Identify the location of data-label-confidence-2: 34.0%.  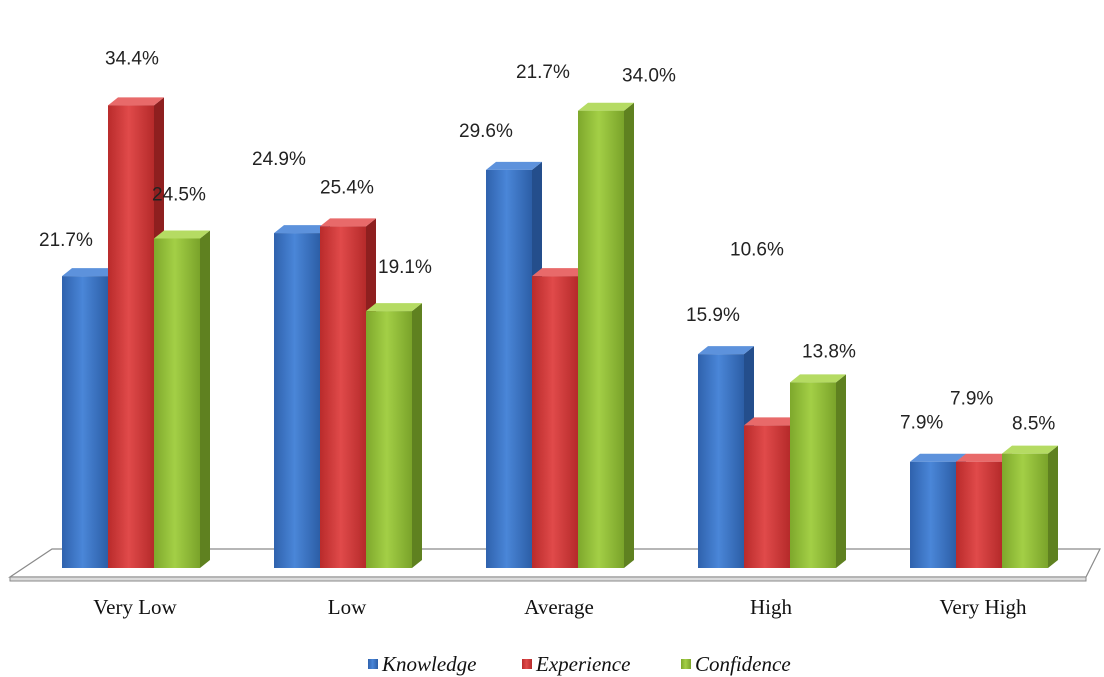
(649, 76).